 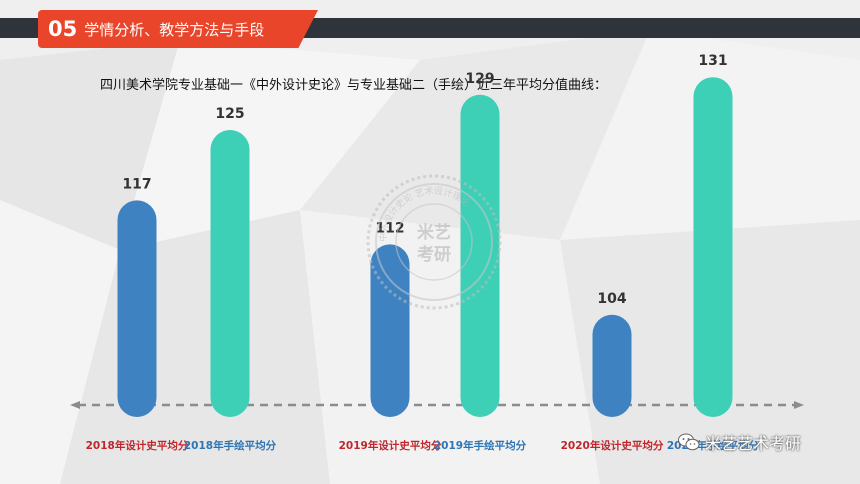 I want to click on watermark-seal: 中外设计史论 艺术设计理论 米艺考研, so click(x=434, y=242).